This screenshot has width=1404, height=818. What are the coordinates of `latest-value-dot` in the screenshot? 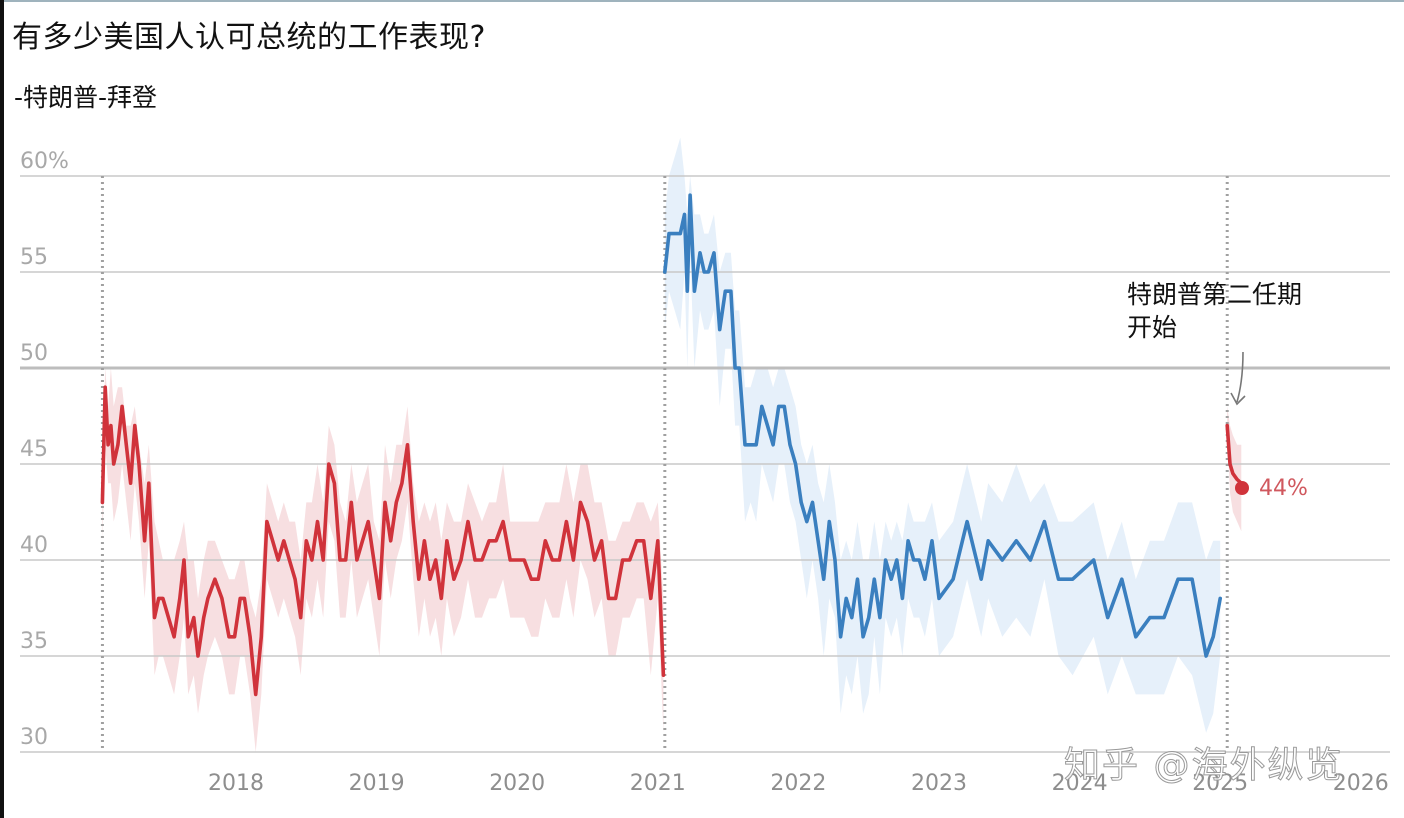 It's located at (1242, 488).